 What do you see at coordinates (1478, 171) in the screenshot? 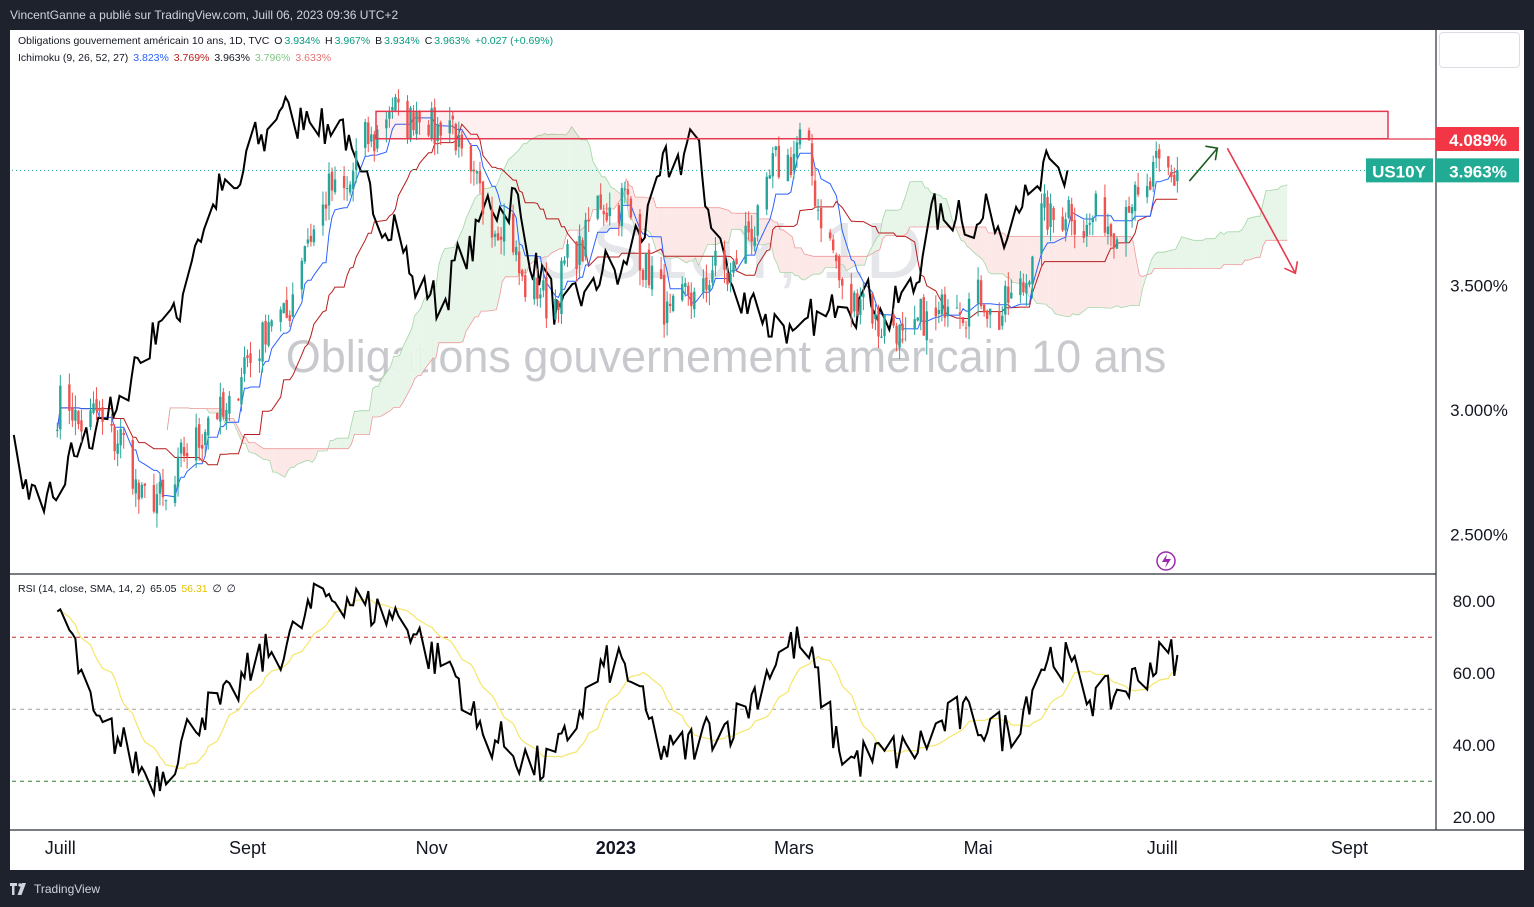
I see `price-badge-text: 3.963%` at bounding box center [1478, 171].